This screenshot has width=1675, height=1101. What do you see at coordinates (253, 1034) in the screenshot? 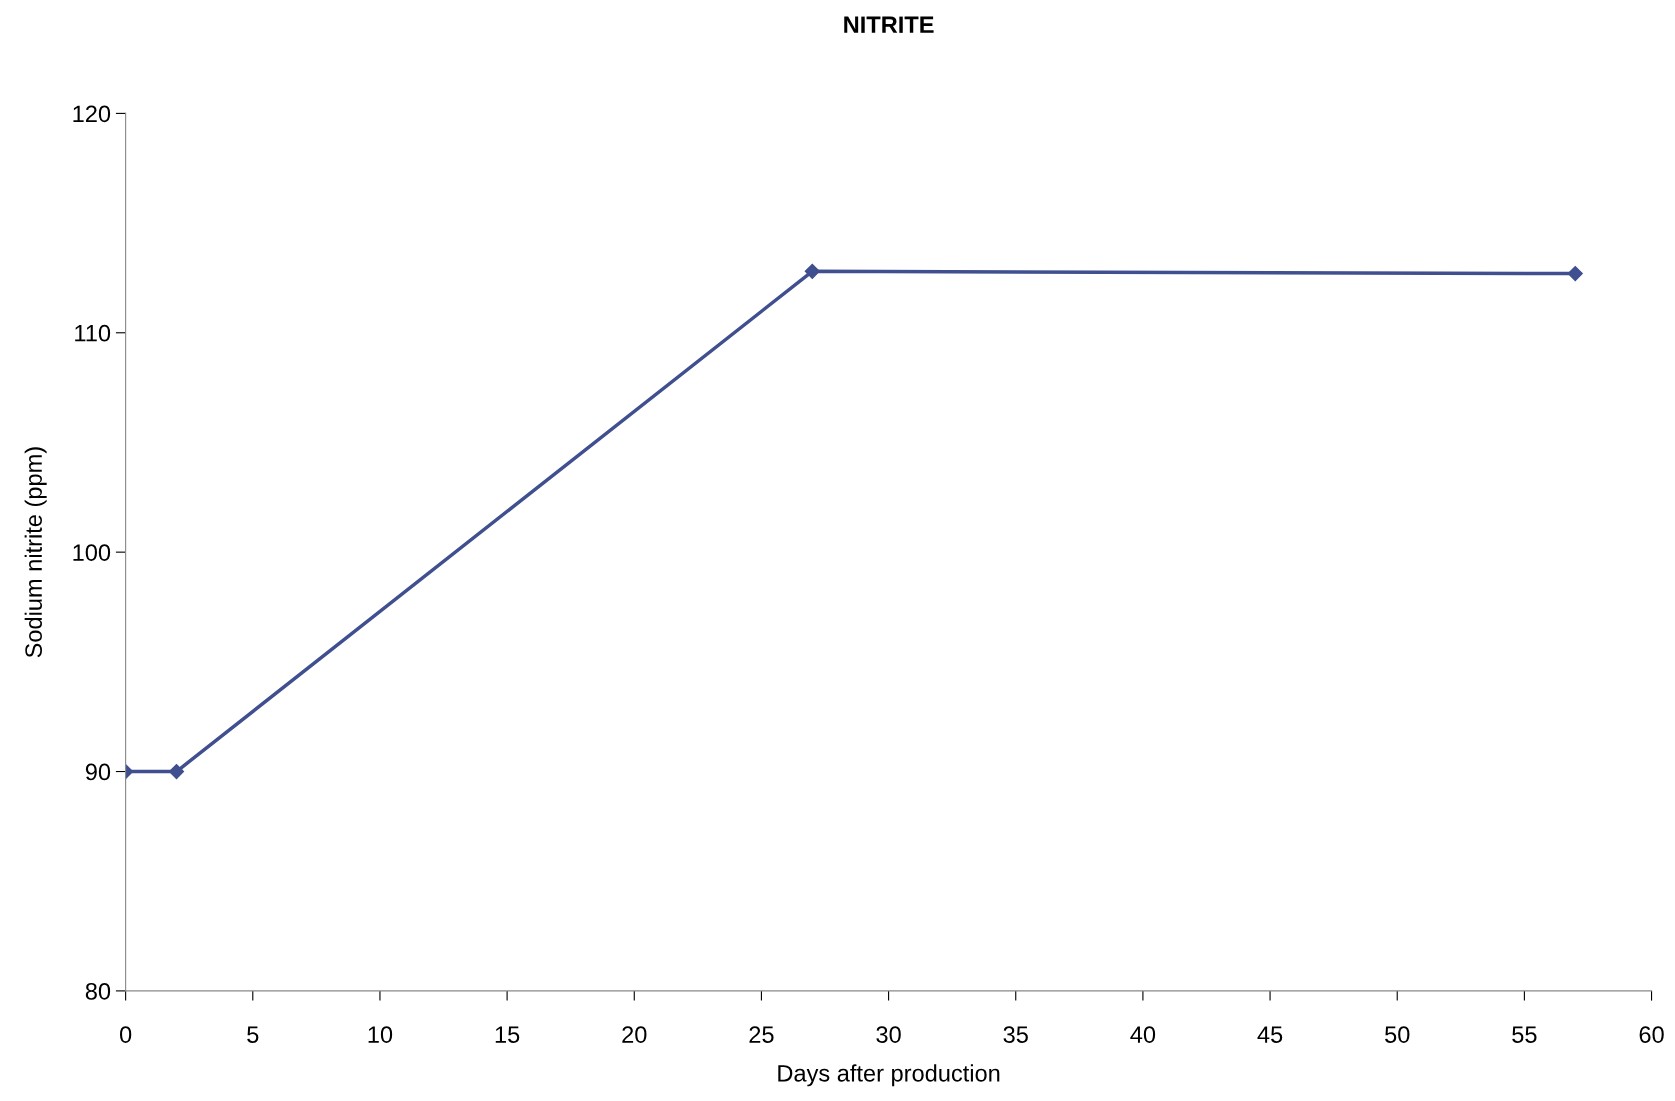
I see `x-tick-label: 5` at bounding box center [253, 1034].